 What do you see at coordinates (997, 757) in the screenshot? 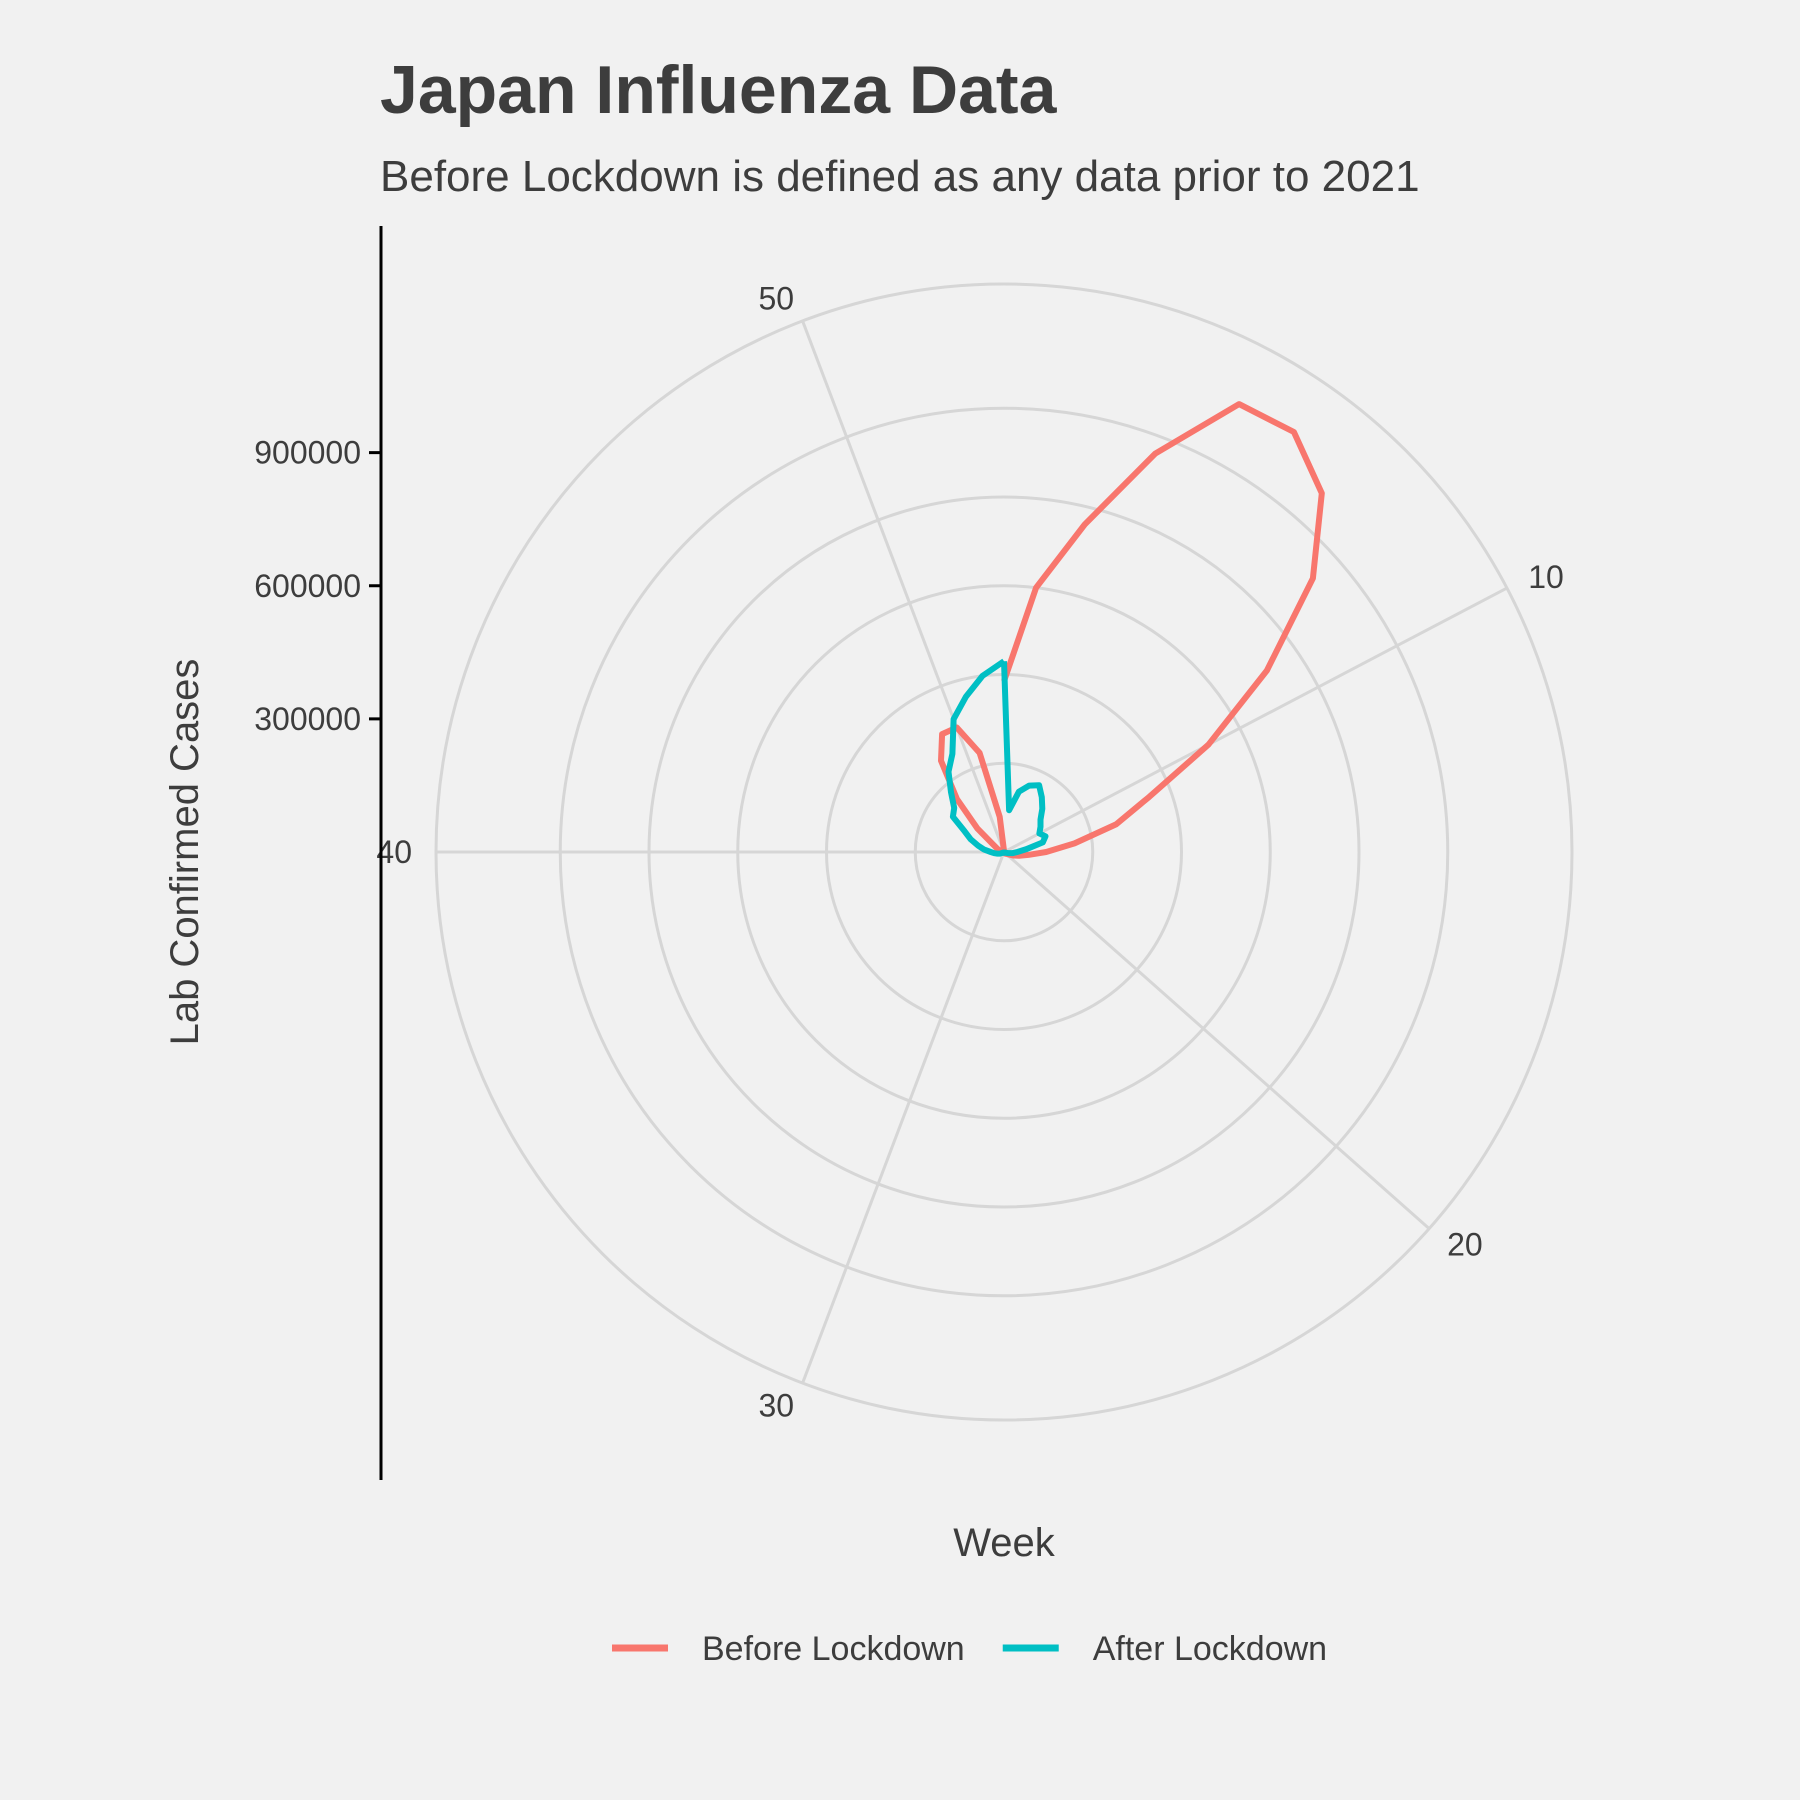
I see `series-line-after-lockdown` at bounding box center [997, 757].